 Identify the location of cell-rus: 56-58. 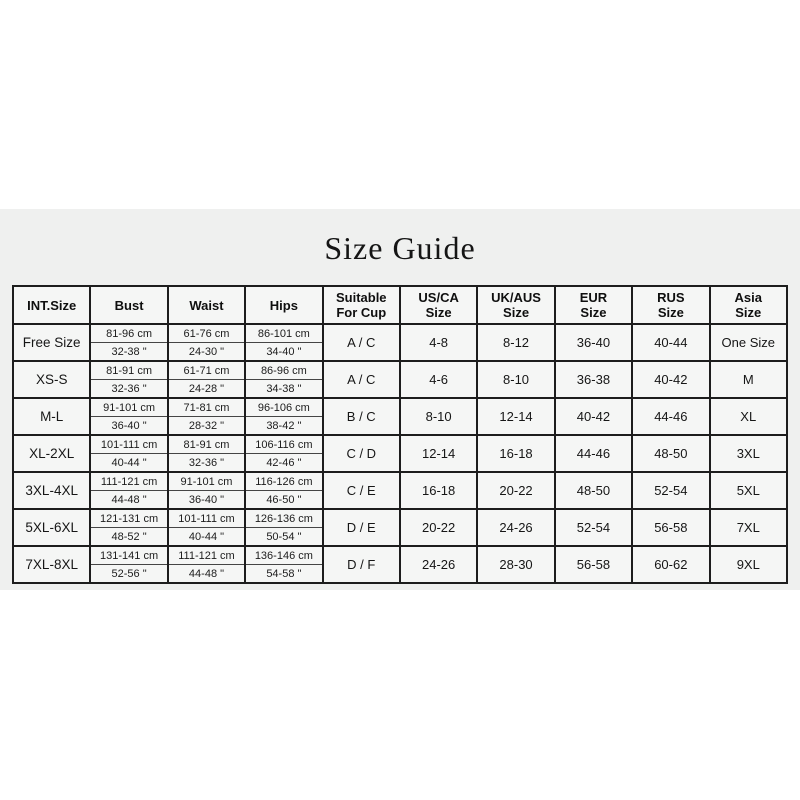
(671, 527).